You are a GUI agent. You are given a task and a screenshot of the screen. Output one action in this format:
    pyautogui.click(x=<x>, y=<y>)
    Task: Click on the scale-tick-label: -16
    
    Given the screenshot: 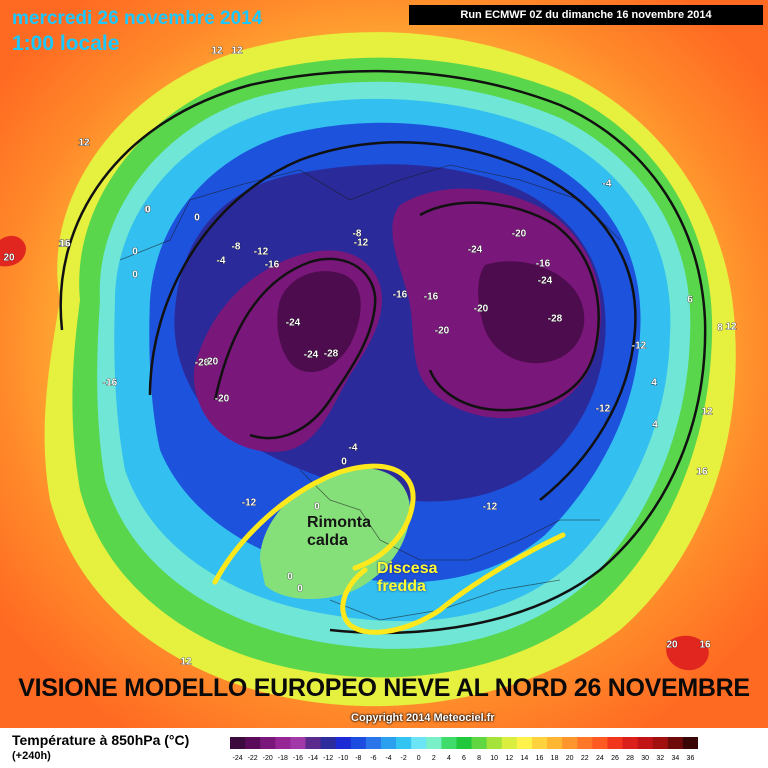 What is the action you would take?
    pyautogui.click(x=298, y=758)
    